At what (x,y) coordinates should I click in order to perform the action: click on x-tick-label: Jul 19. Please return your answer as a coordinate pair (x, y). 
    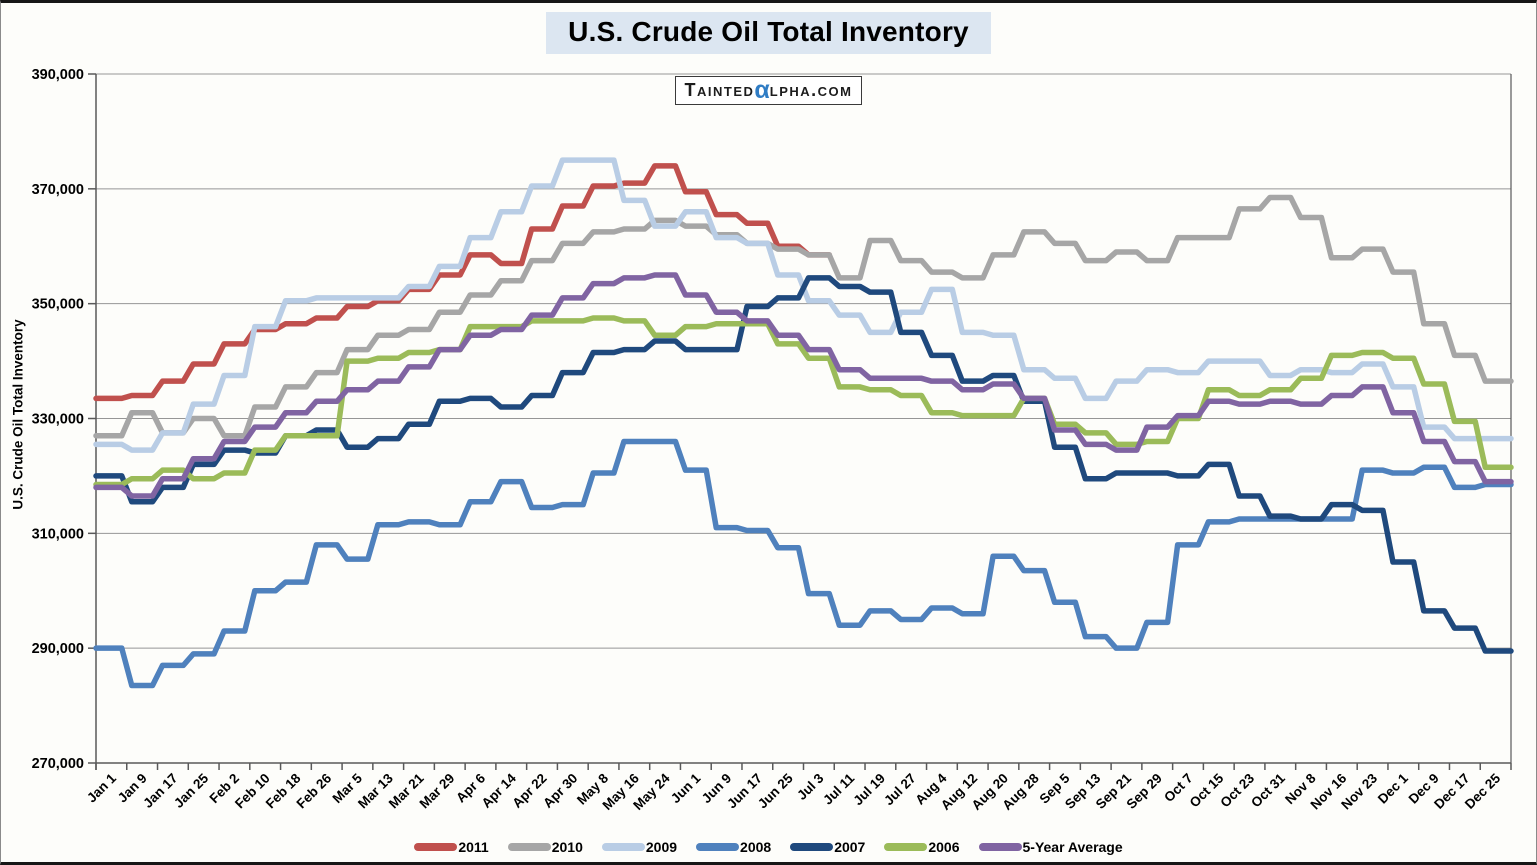
    Looking at the image, I should click on (869, 790).